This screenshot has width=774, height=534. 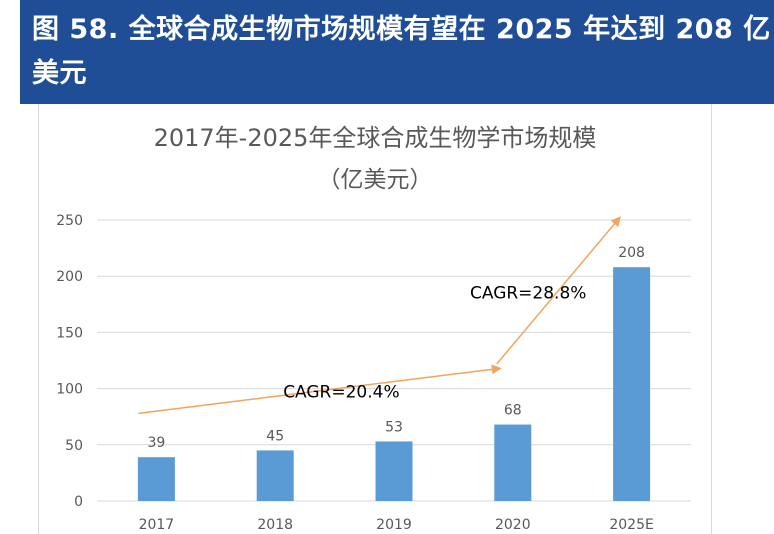 What do you see at coordinates (156, 443) in the screenshot?
I see `data-label: 39` at bounding box center [156, 443].